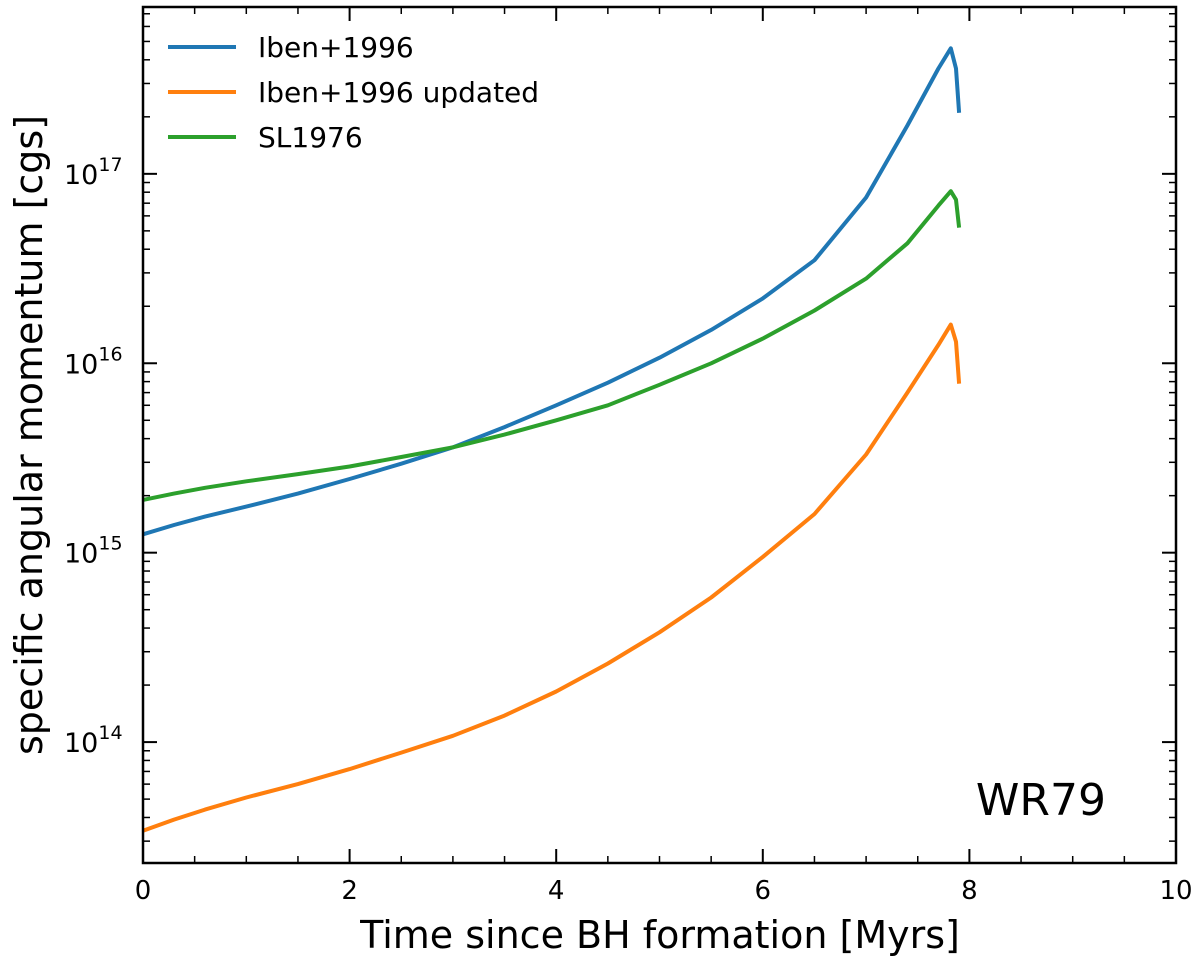 The width and height of the screenshot is (1200, 960). Describe the element at coordinates (29, 435) in the screenshot. I see `y-axis-label: specific angular momentum [cgs]` at that location.